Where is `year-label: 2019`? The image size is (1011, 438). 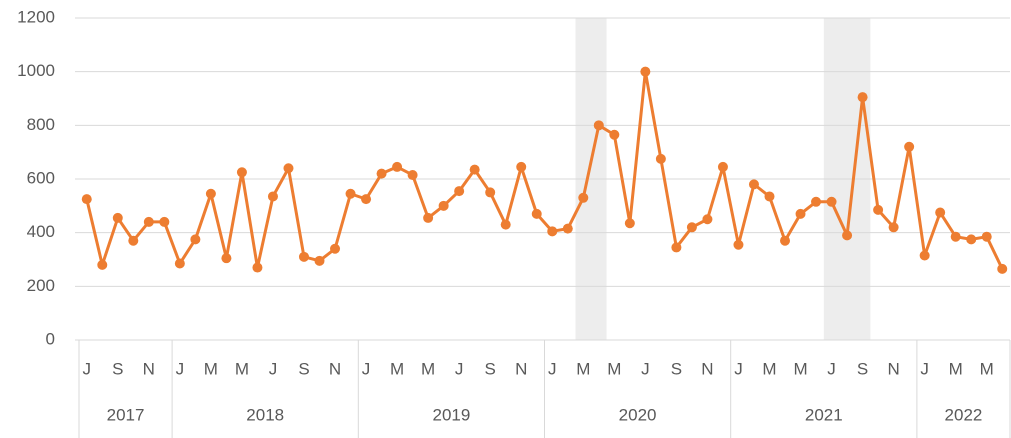
year-label: 2019 is located at coordinates (451, 414).